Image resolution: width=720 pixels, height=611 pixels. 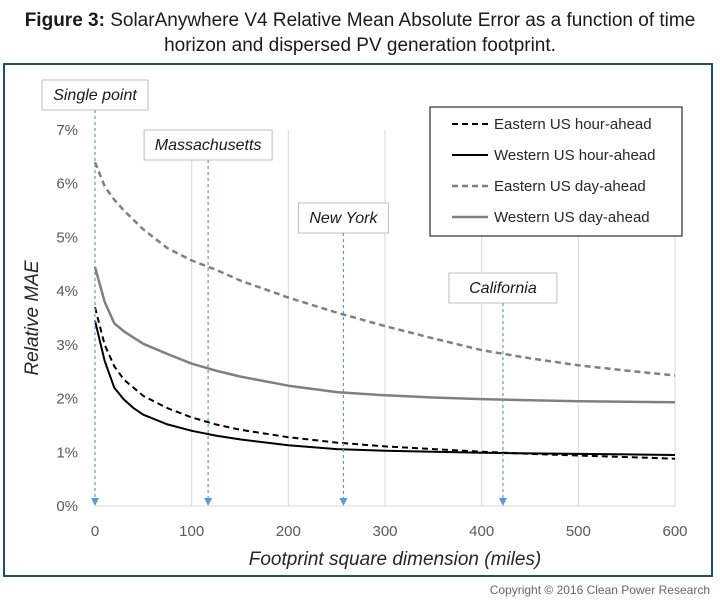 I want to click on y-tick-label: 0%, so click(x=67, y=506).